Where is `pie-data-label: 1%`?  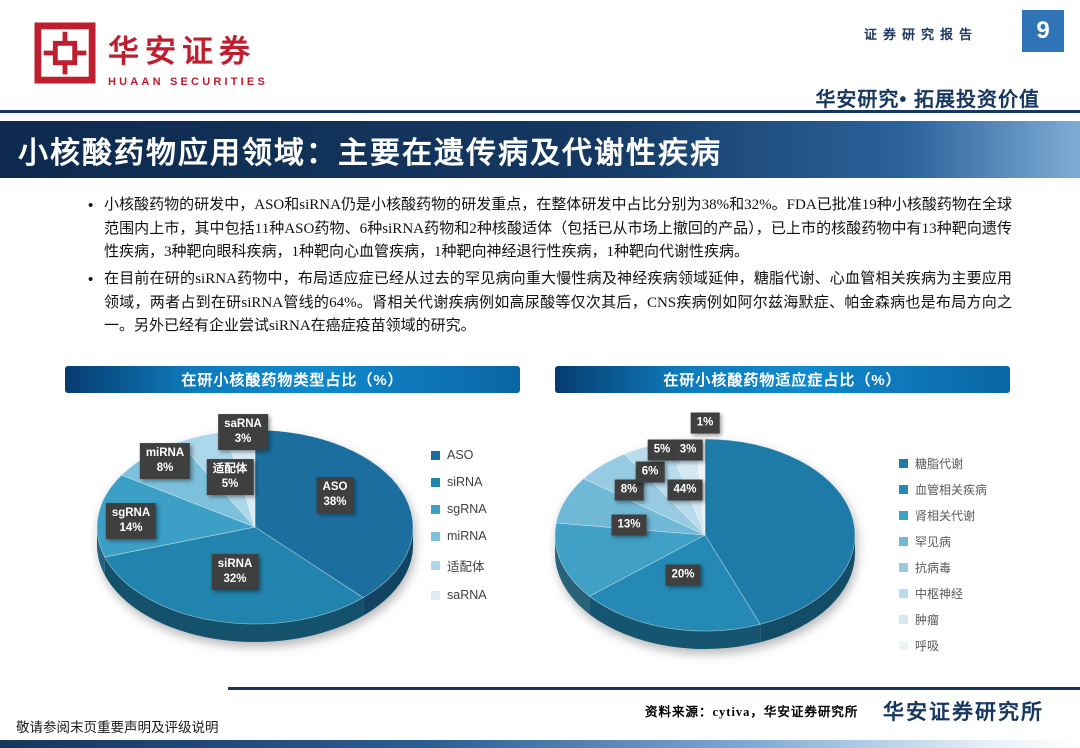
pie-data-label: 1% is located at coordinates (705, 423).